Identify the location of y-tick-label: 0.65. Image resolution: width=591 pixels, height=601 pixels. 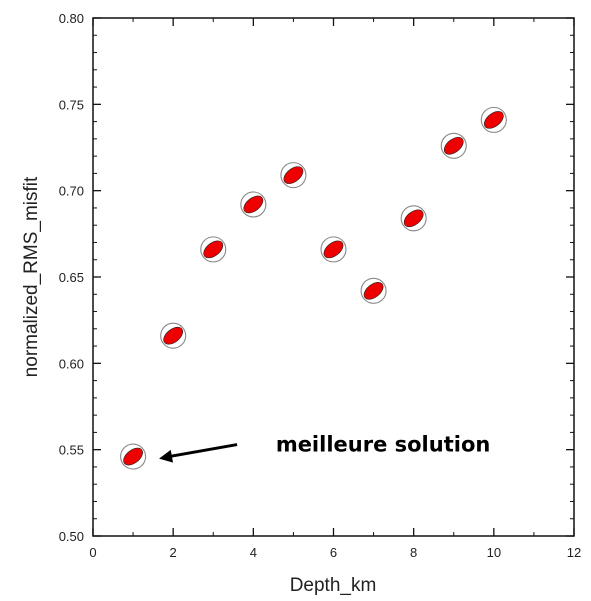
(71, 277).